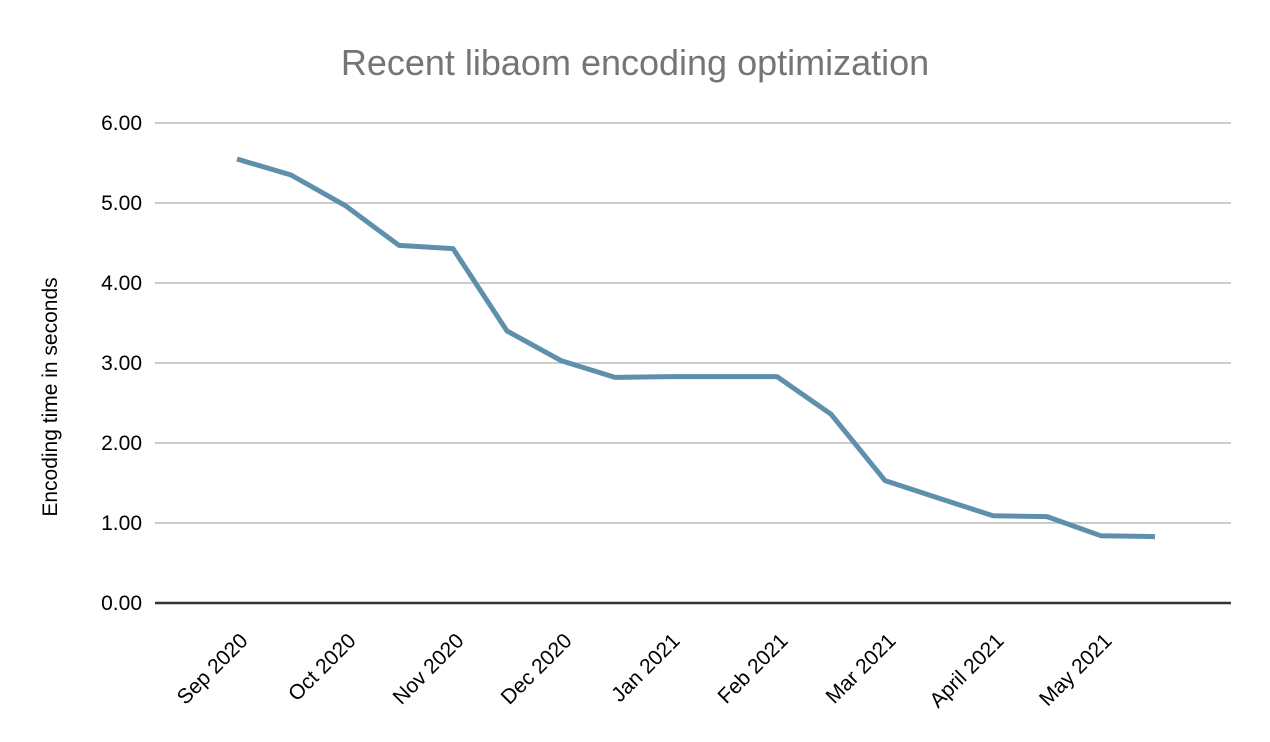 This screenshot has height=742, width=1270. Describe the element at coordinates (213, 669) in the screenshot. I see `x-tick-label: Sep 2020` at that location.